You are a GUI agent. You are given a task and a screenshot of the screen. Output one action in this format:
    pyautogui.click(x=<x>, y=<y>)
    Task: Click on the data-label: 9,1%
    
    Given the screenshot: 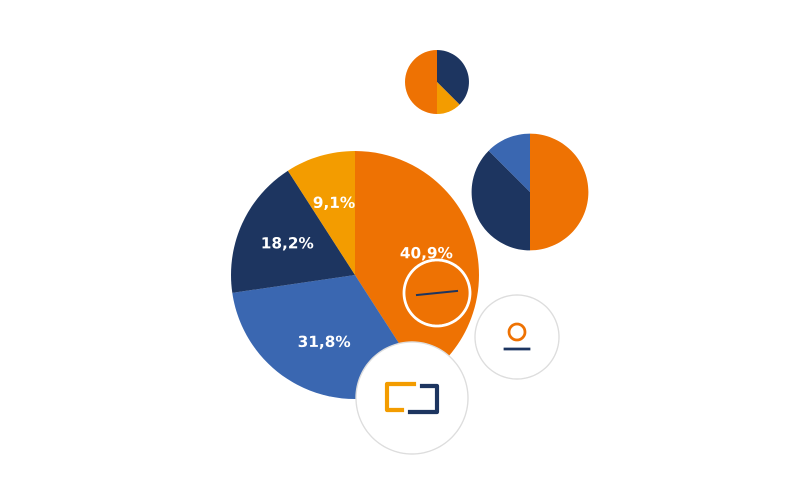 What is the action you would take?
    pyautogui.click(x=334, y=203)
    